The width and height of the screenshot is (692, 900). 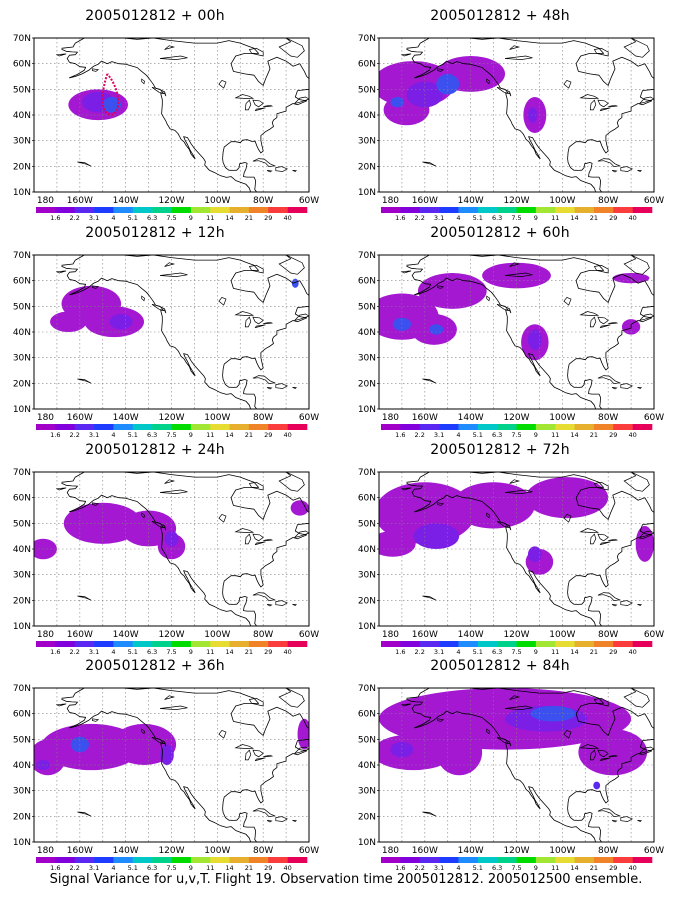 I want to click on lat-tick-label: 40N, so click(x=367, y=550).